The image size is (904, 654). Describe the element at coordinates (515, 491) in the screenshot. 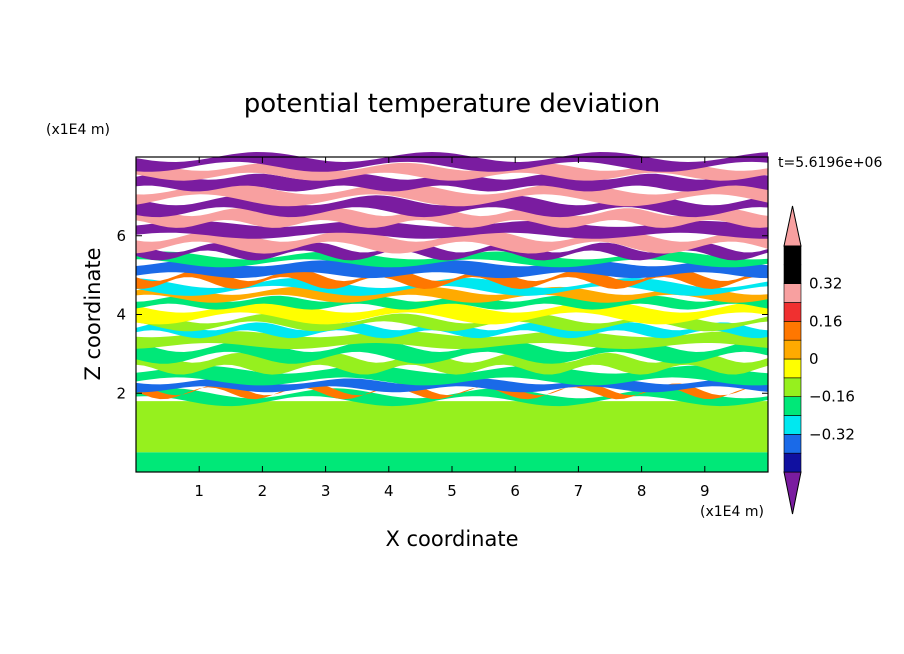

I see `x-tick-label: 6` at that location.